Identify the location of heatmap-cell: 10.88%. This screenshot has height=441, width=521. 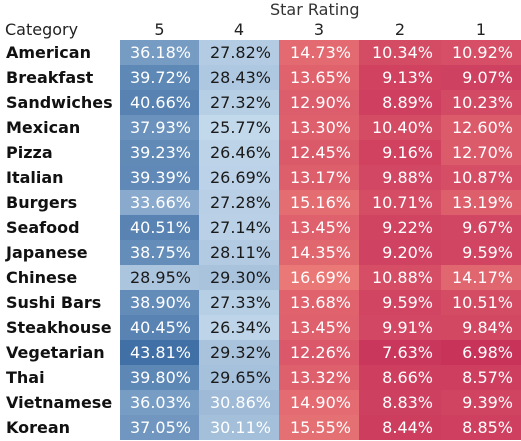
(400, 277).